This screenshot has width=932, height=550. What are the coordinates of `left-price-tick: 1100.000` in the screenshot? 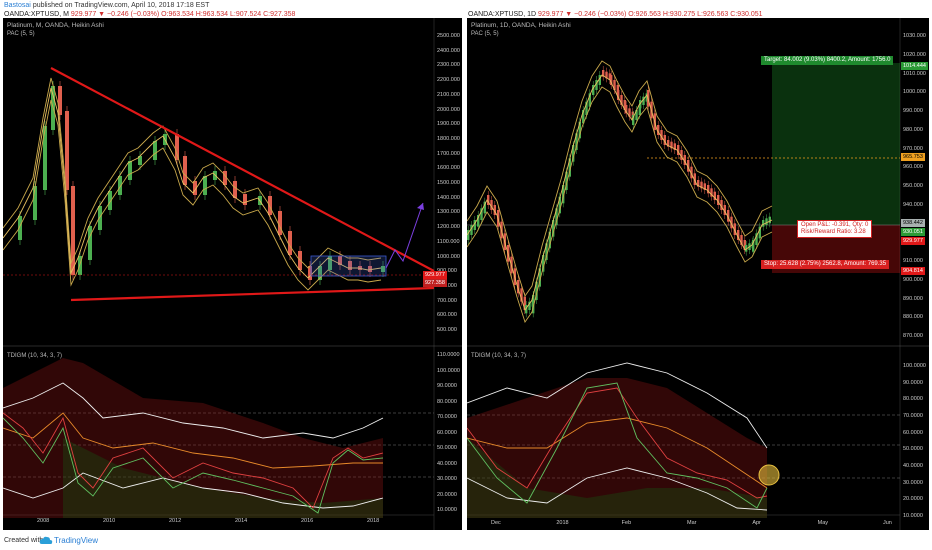 It's located at (448, 241).